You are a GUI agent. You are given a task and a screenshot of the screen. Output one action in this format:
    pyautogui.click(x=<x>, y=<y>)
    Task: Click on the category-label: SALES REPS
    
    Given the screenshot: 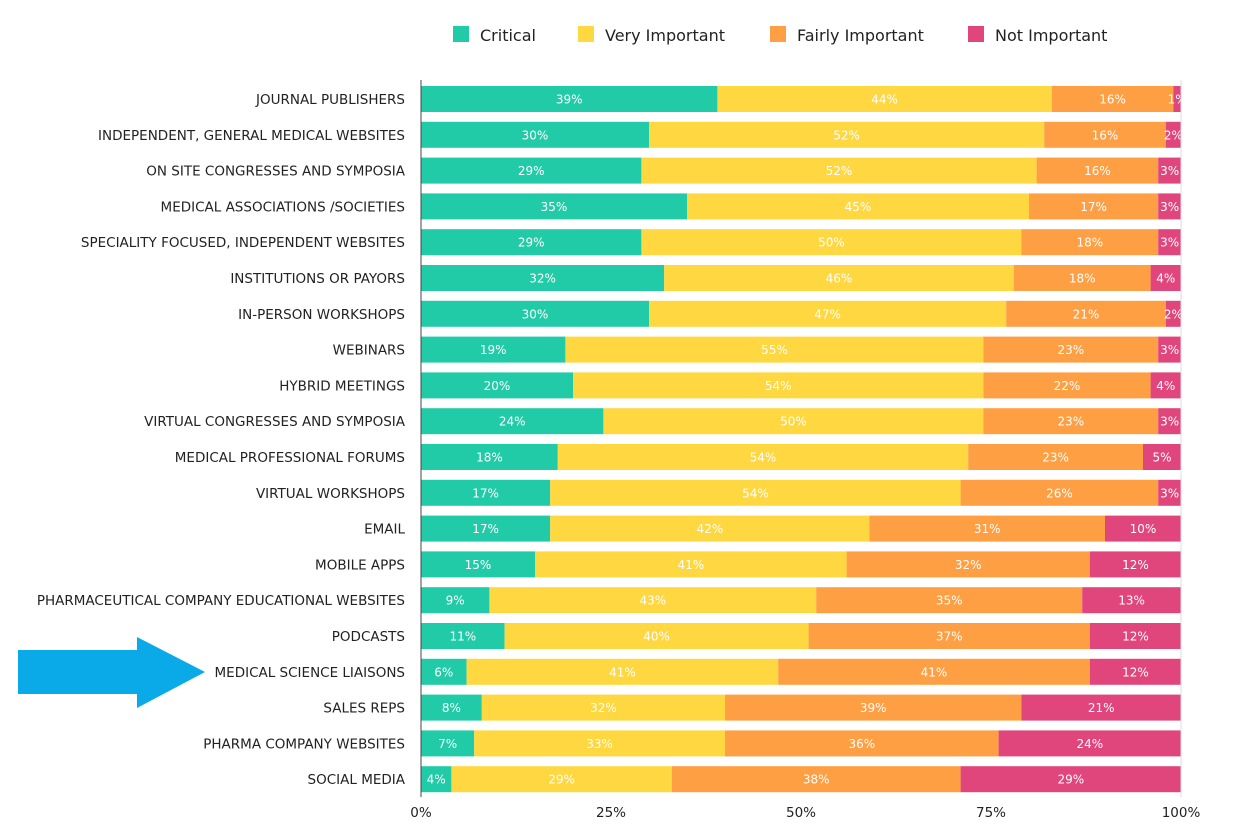 What is the action you would take?
    pyautogui.click(x=364, y=709)
    